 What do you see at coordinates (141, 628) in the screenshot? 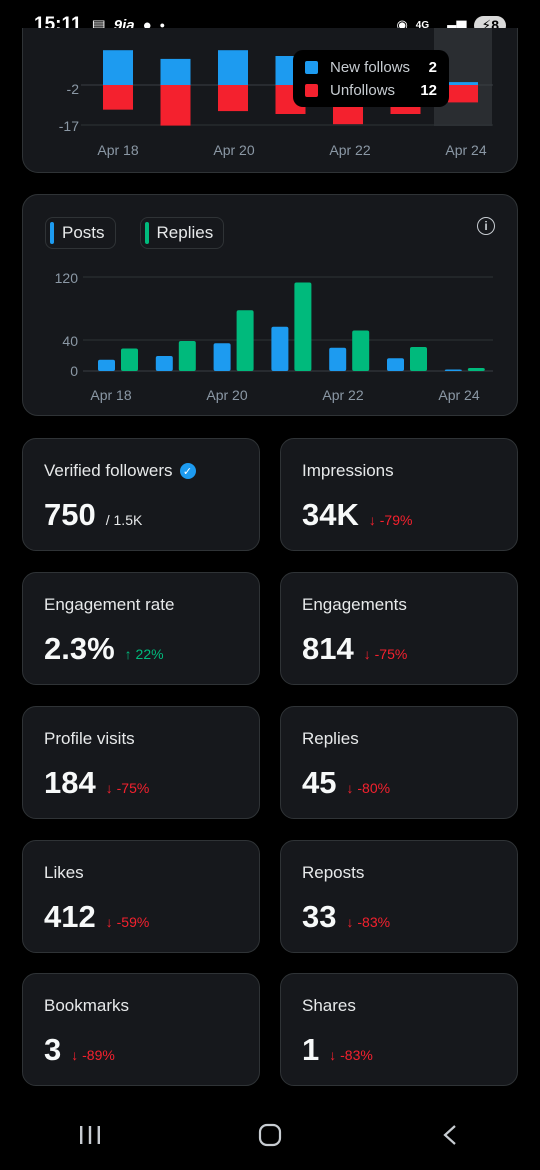
I see `metric-engagement-rate: Engagement rate 2.3% ↑ 22%` at bounding box center [141, 628].